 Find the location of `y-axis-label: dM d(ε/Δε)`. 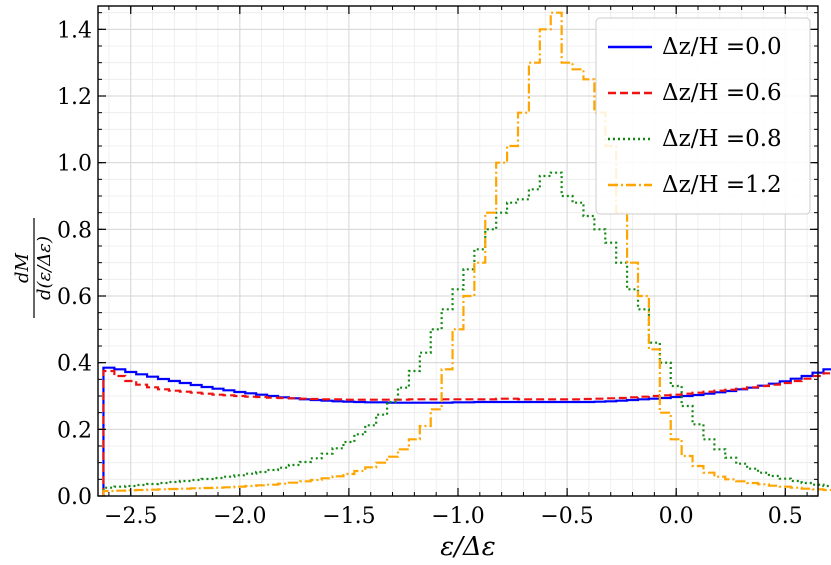

y-axis-label: dM d(ε/Δε) is located at coordinates (33, 268).